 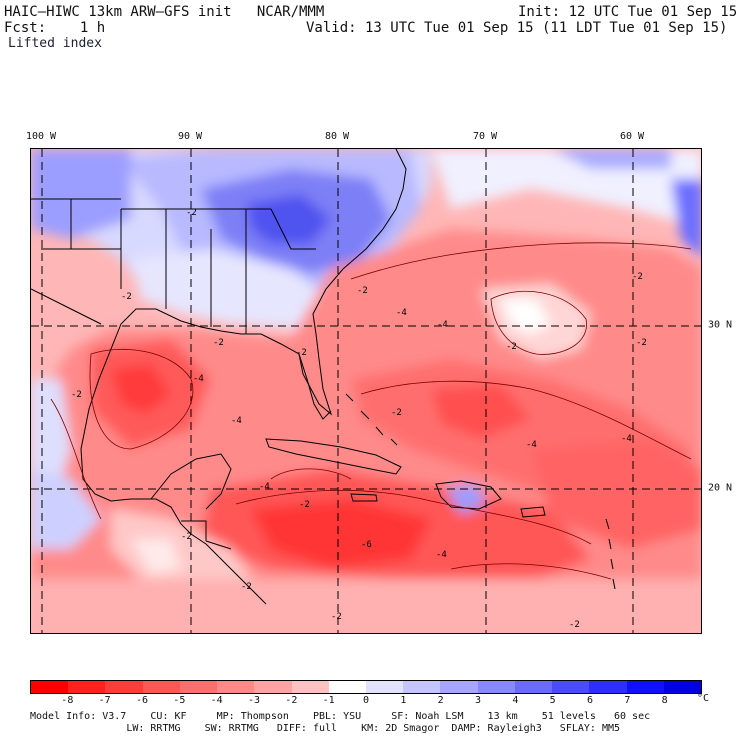 What do you see at coordinates (628, 12) in the screenshot?
I see `init-time: Init: 12 UTC Tue 01 Sep 15` at bounding box center [628, 12].